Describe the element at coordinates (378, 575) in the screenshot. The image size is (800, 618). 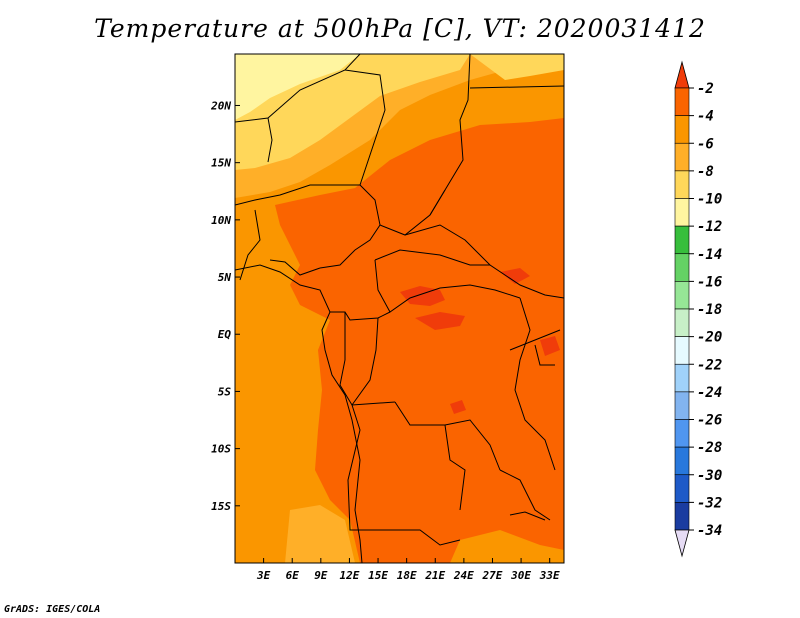
I see `lon-tick-label: 15E` at that location.